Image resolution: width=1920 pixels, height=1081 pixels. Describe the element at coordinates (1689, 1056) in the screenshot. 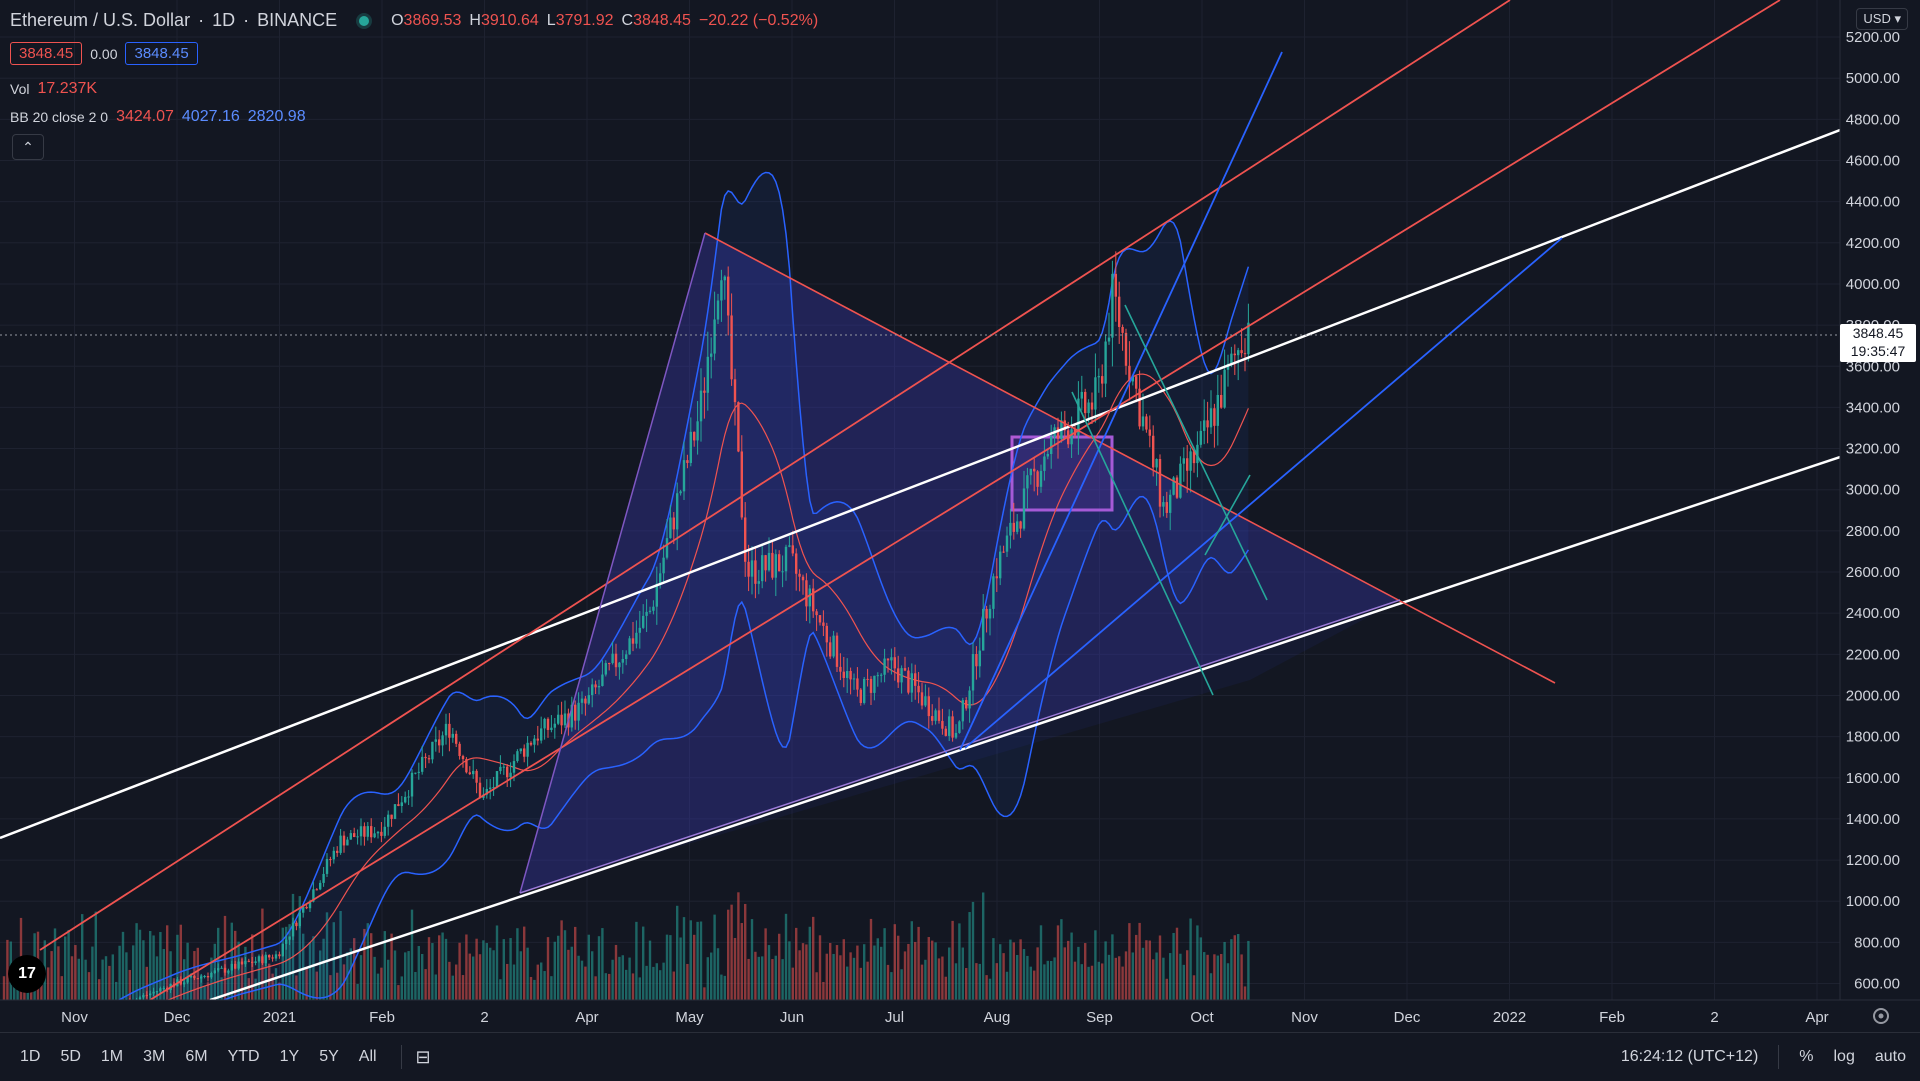

I see `clock-time: 16:24:12 (UTC+12)` at that location.